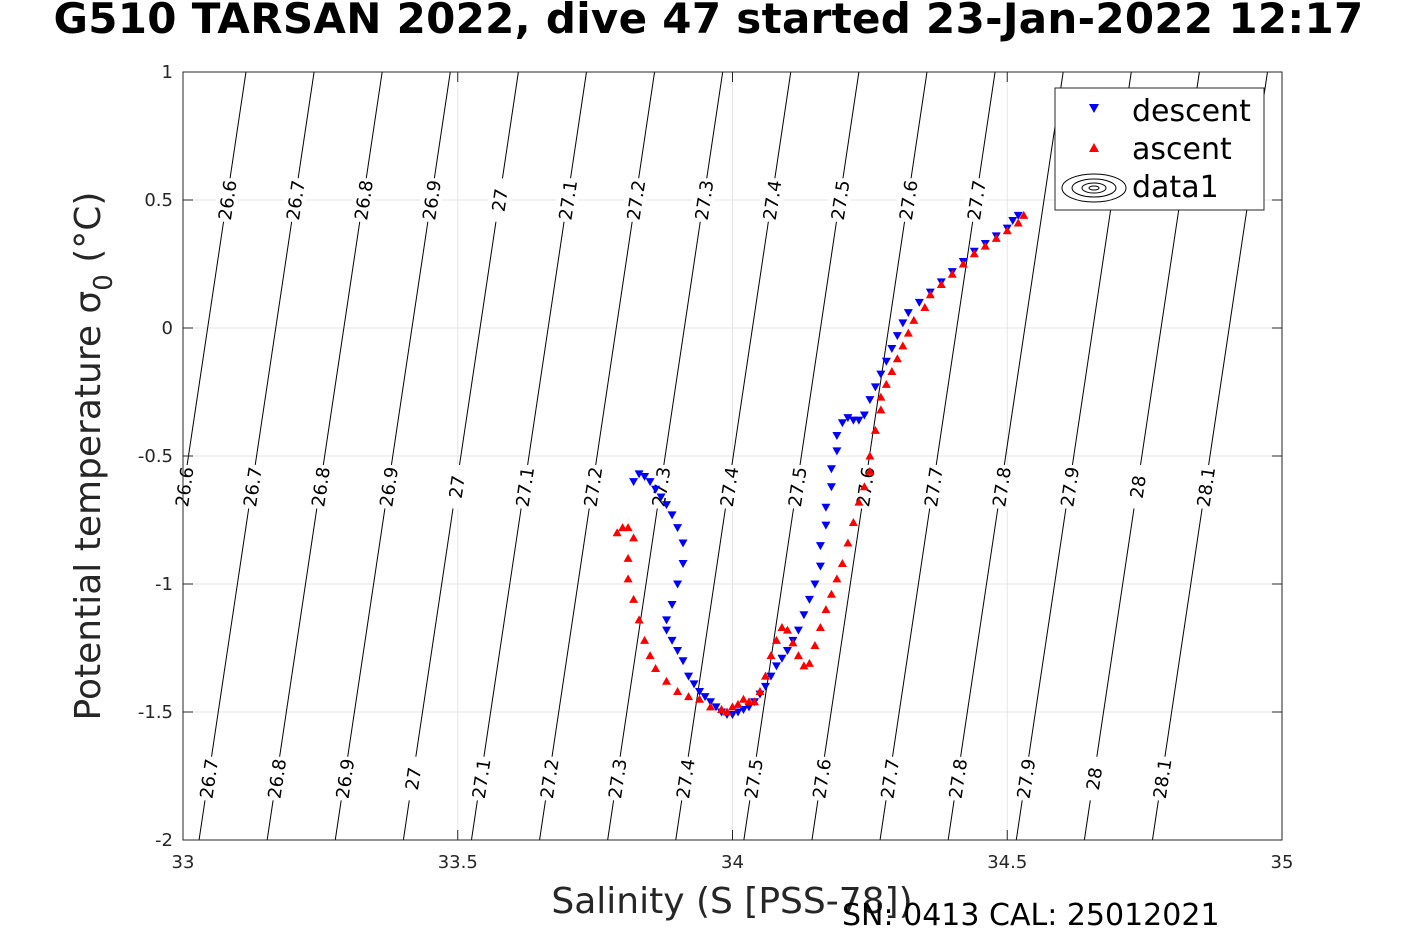  What do you see at coordinates (731, 901) in the screenshot?
I see `x-axis-label: Salinity (S [PSS-78])` at bounding box center [731, 901].